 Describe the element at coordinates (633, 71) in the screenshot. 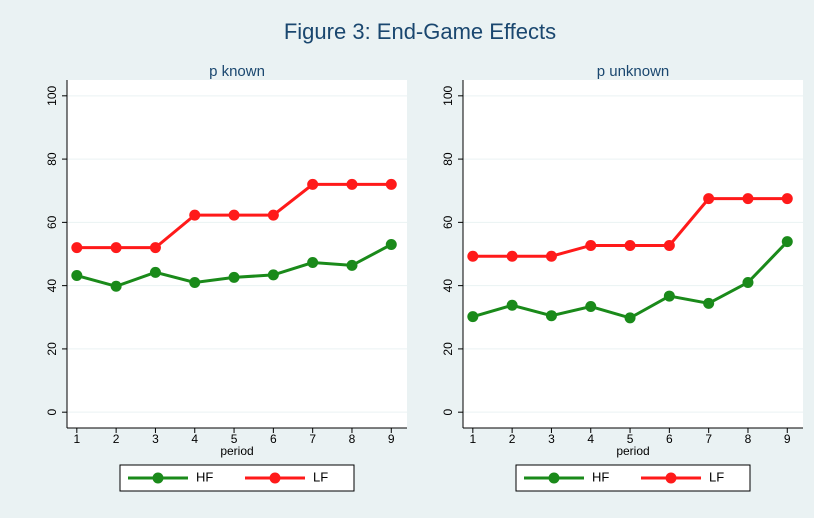

I see `panel-title: p unknown` at that location.